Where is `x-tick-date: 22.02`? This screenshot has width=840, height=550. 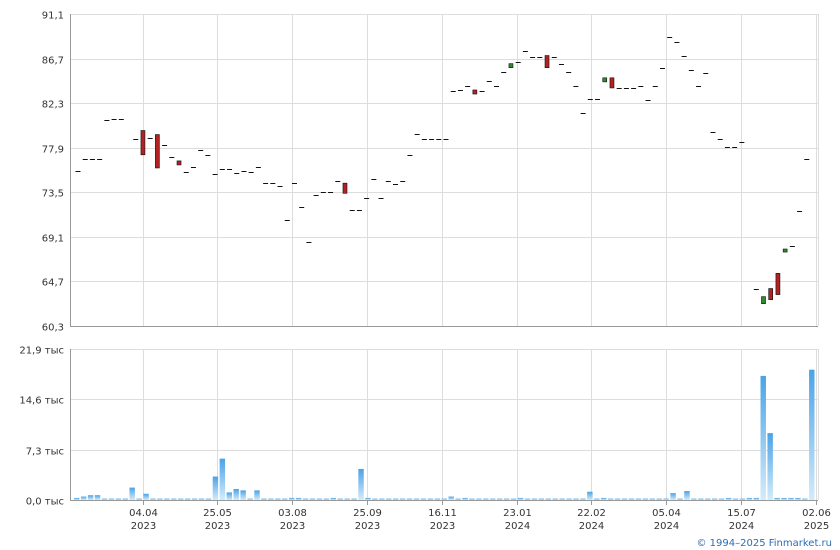 x-tick-date: 22.02 is located at coordinates (591, 513).